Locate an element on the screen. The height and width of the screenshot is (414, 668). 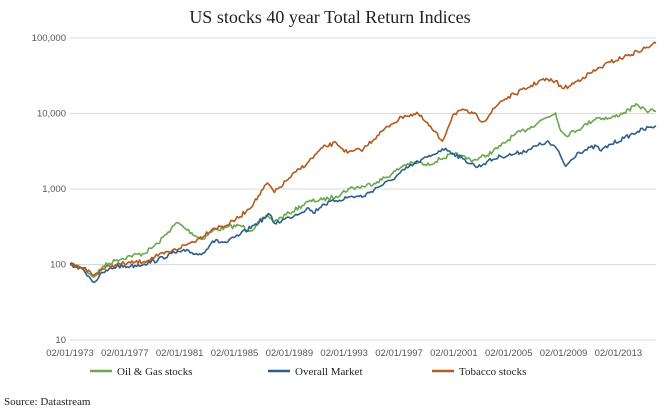
x-tick-label: 02/01/2001 is located at coordinates (454, 353).